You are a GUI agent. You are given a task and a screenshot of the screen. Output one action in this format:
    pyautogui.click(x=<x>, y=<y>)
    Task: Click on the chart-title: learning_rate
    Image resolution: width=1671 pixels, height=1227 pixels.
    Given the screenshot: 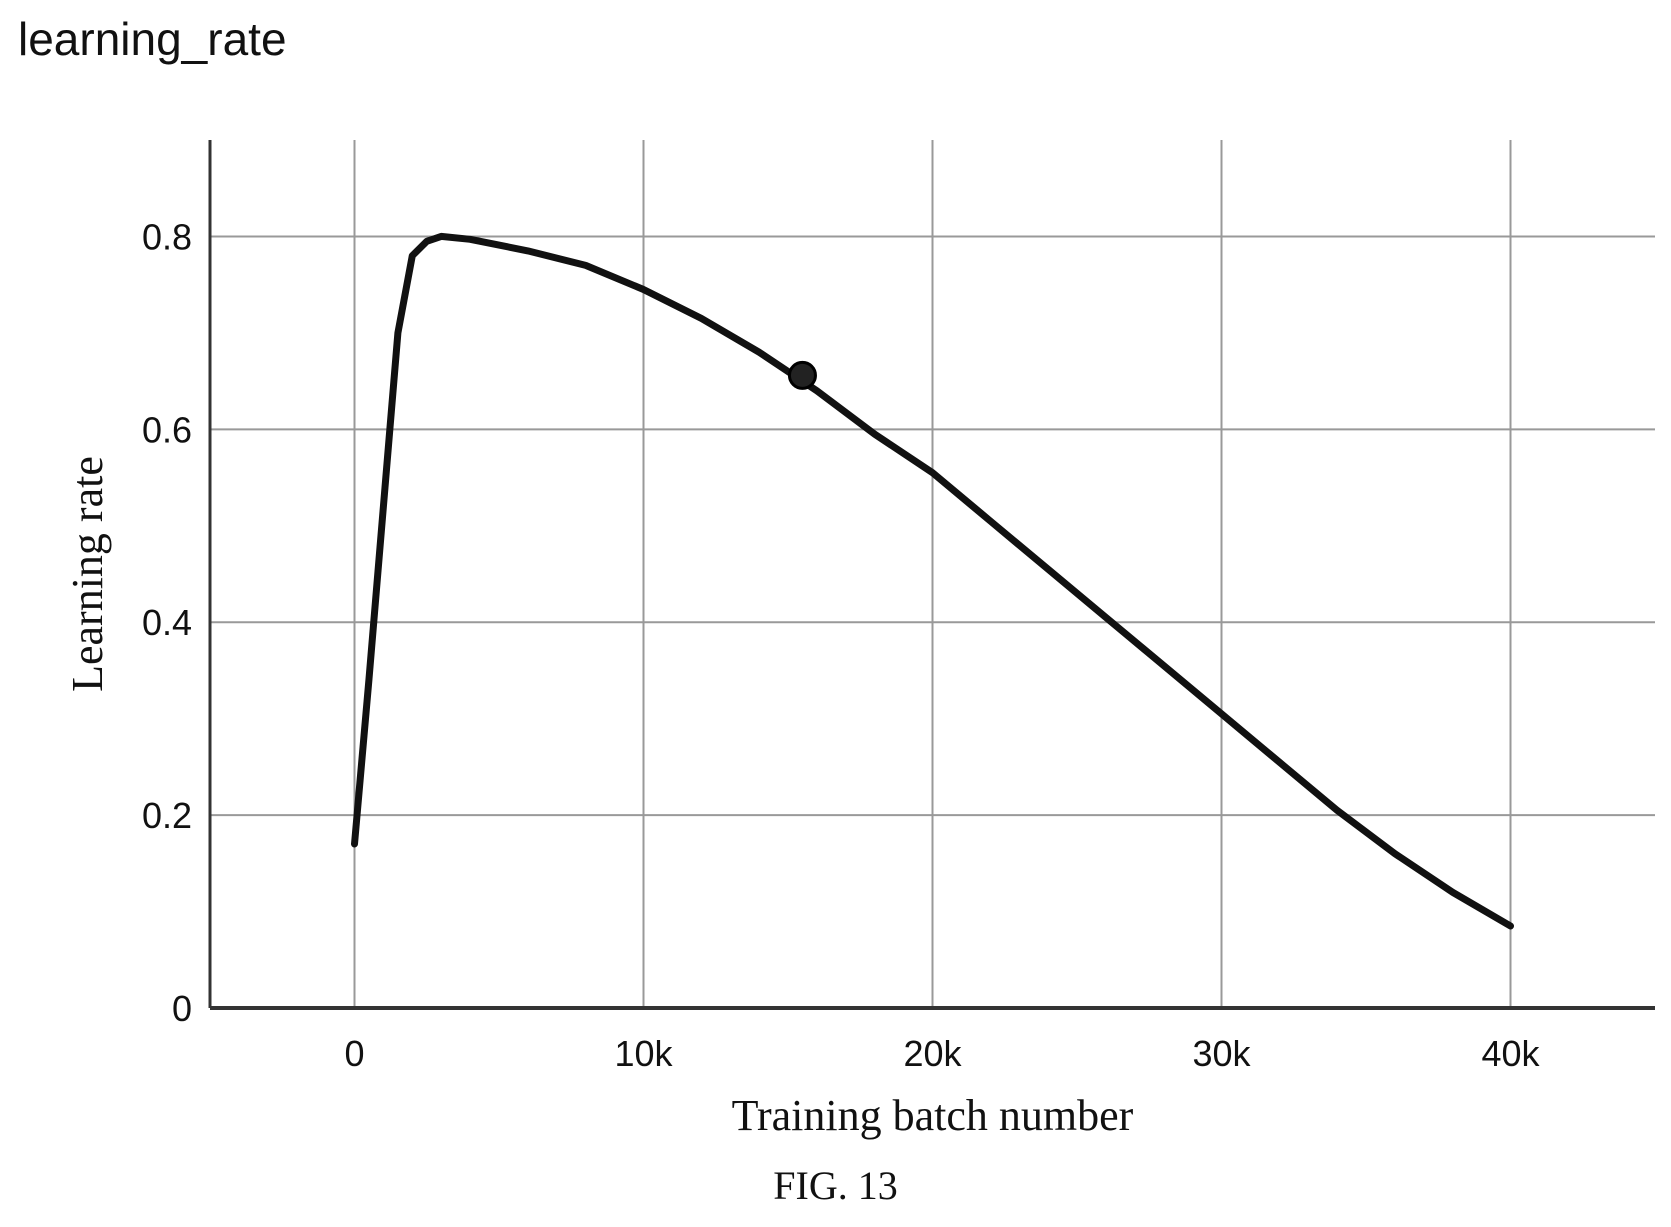 What is the action you would take?
    pyautogui.click(x=152, y=39)
    